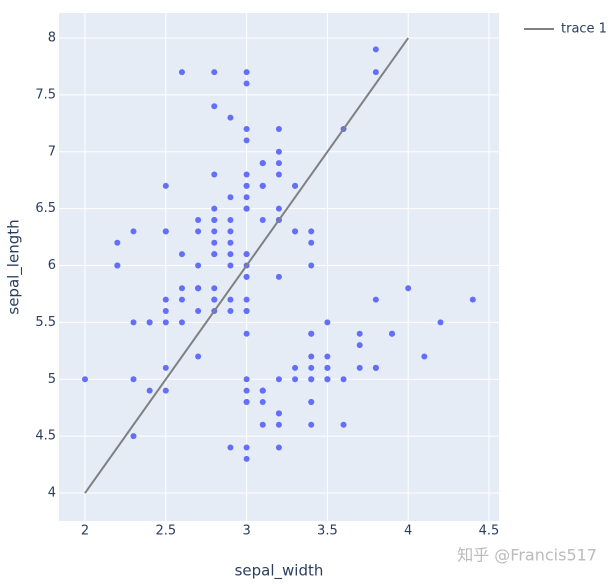 This screenshot has height=585, width=612. What do you see at coordinates (165, 531) in the screenshot?
I see `x-tick-label: 2.5` at bounding box center [165, 531].